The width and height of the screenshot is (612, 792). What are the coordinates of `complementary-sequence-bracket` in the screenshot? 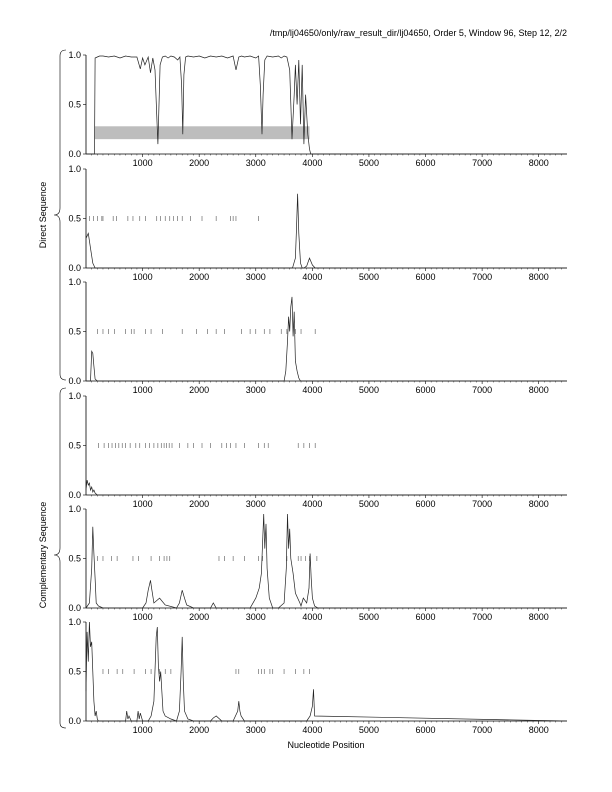 It's located at (60, 558).